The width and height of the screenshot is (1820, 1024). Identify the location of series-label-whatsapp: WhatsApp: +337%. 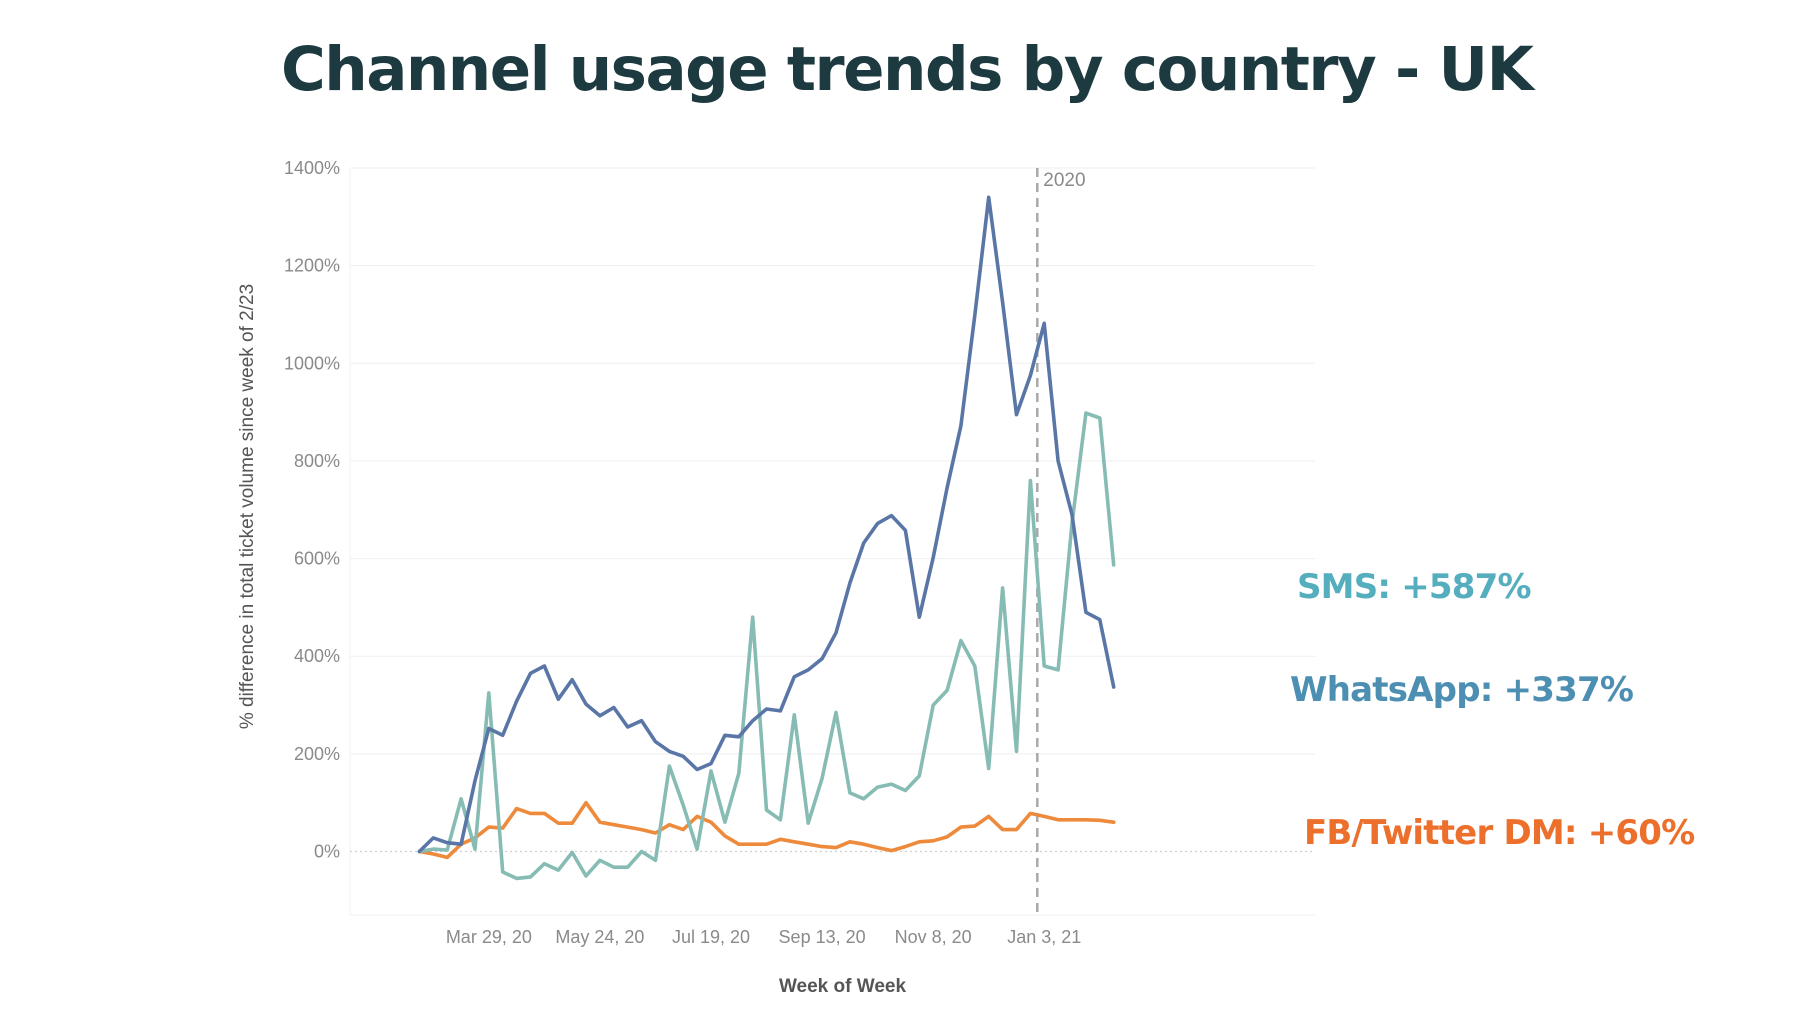
(1461, 690).